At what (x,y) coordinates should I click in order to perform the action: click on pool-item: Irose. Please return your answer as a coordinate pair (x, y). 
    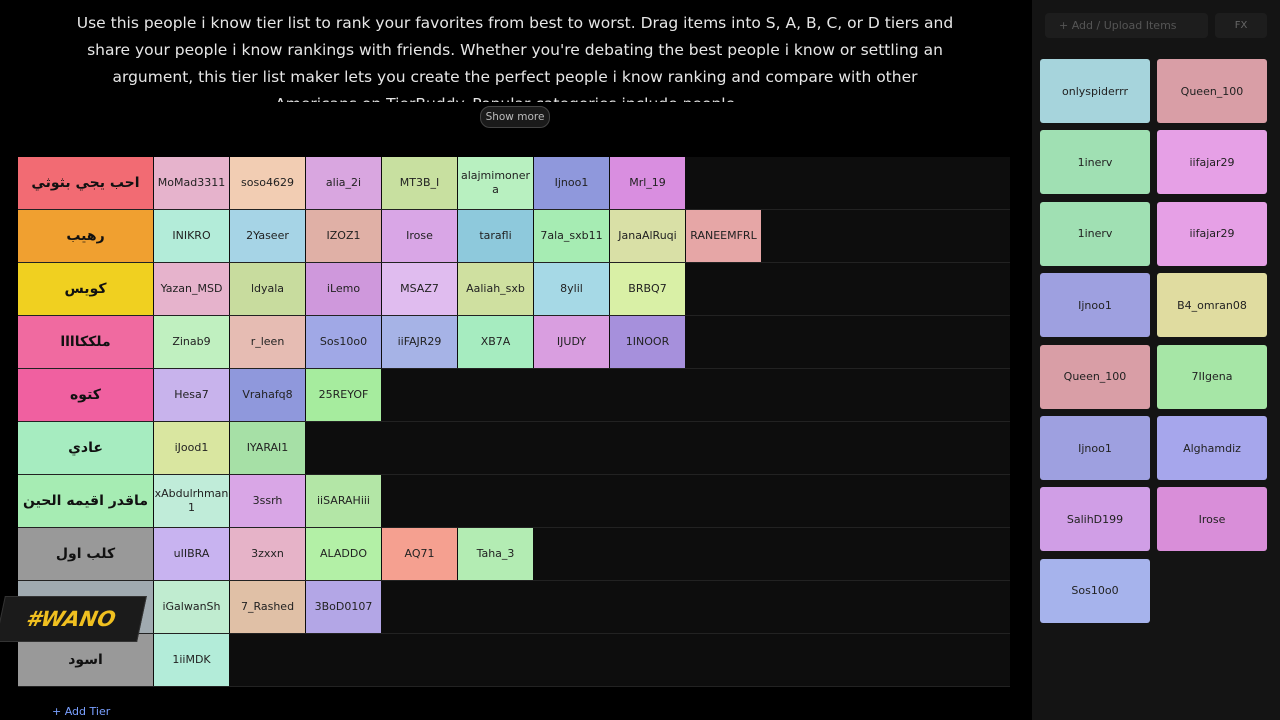
    Looking at the image, I should click on (1212, 519).